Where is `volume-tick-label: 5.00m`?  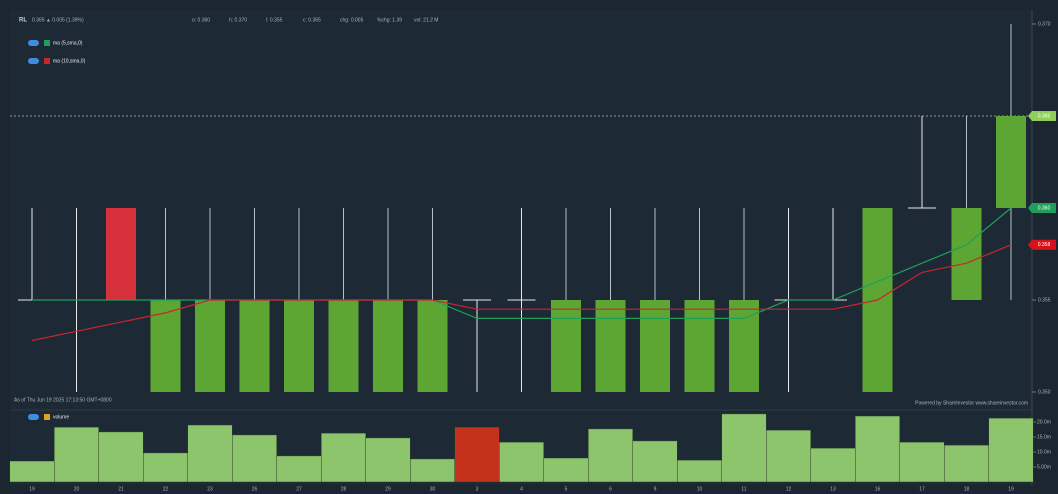 volume-tick-label: 5.00m is located at coordinates (1044, 467).